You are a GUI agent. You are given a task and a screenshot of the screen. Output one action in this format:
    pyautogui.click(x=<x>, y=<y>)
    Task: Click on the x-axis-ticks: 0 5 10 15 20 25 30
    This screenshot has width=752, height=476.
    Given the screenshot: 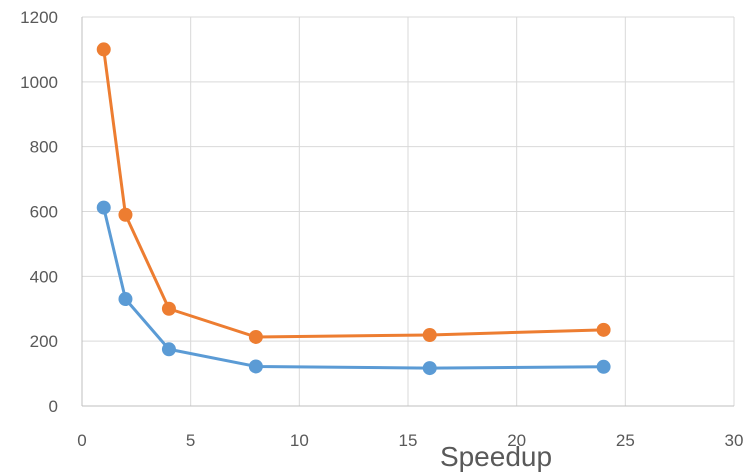 What is the action you would take?
    pyautogui.click(x=410, y=440)
    